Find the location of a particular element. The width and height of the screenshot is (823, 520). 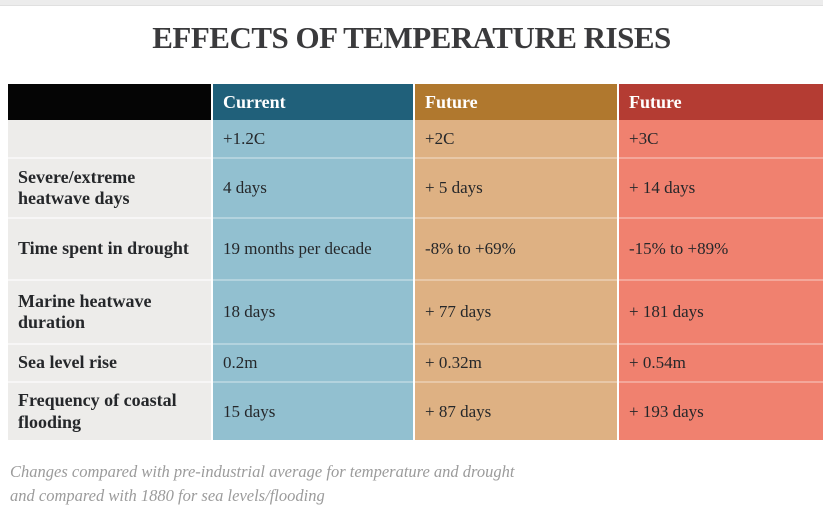

cell-marine-future-3c: + 181 days is located at coordinates (721, 311).